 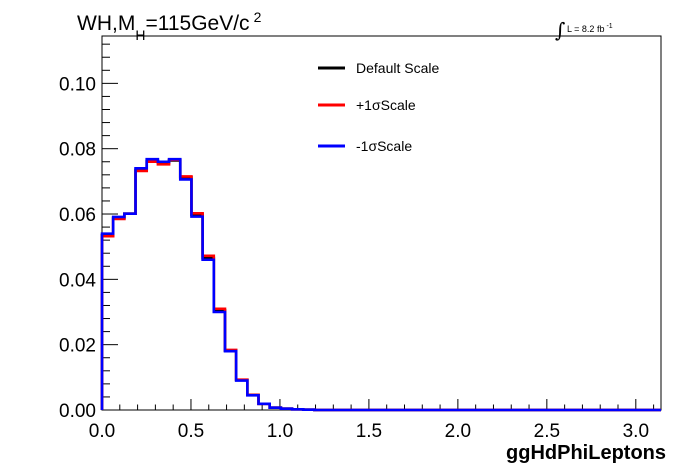 What do you see at coordinates (560, 30) in the screenshot?
I see `integral-symbol: ∫` at bounding box center [560, 30].